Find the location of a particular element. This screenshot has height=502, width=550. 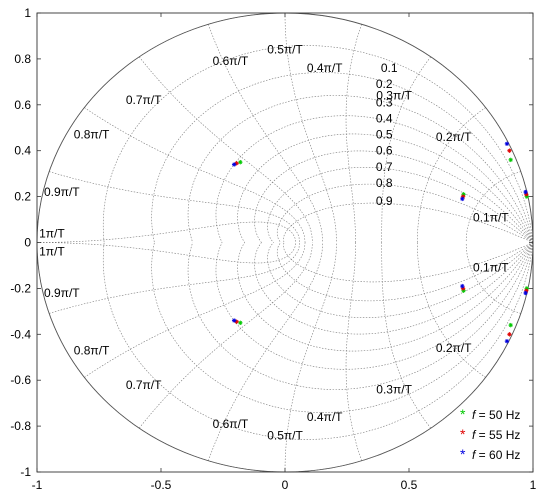

damping-label: 0.8 is located at coordinates (384, 183).